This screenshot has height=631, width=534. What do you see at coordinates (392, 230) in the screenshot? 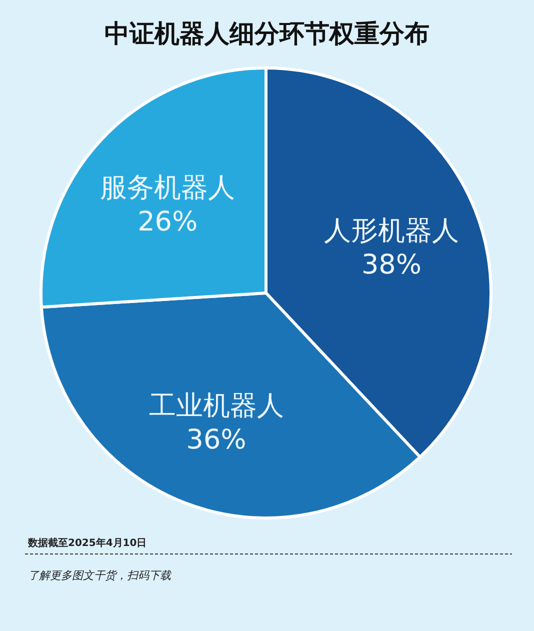
I see `slice-label: 人形机器人` at bounding box center [392, 230].